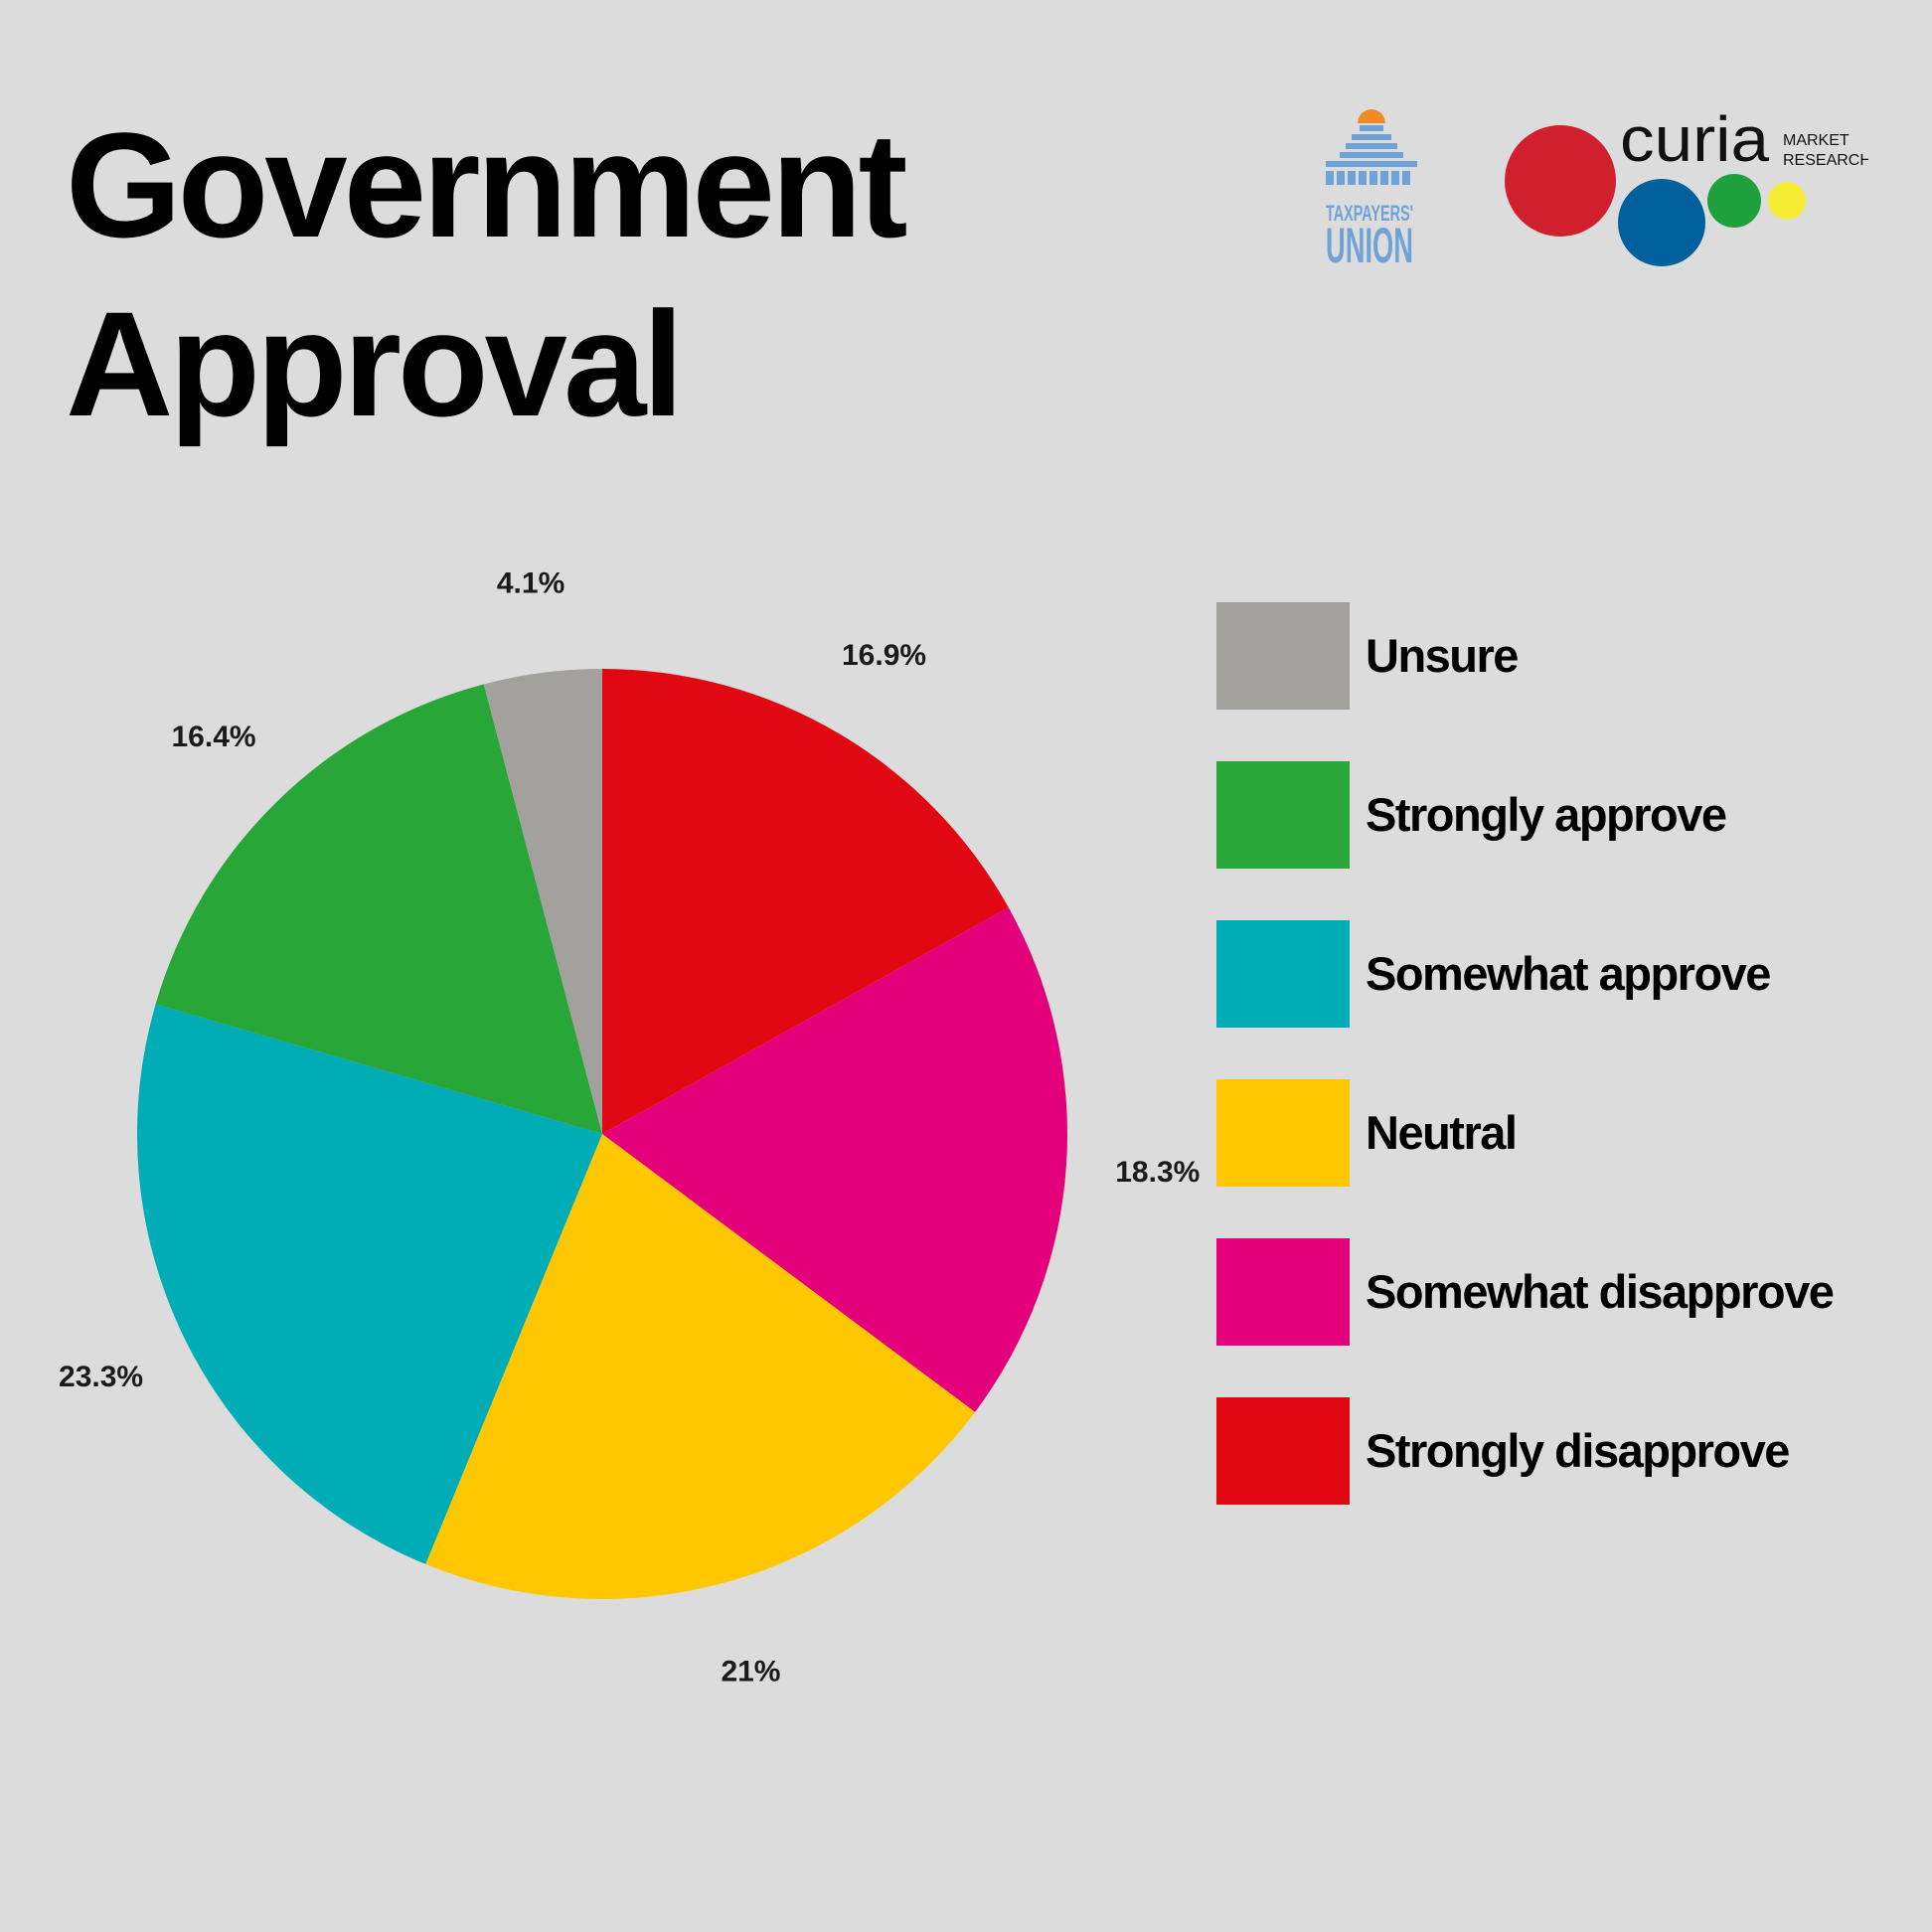 This screenshot has width=1932, height=1932. What do you see at coordinates (1600, 1291) in the screenshot?
I see `legend-label: Somewhat disapprove` at bounding box center [1600, 1291].